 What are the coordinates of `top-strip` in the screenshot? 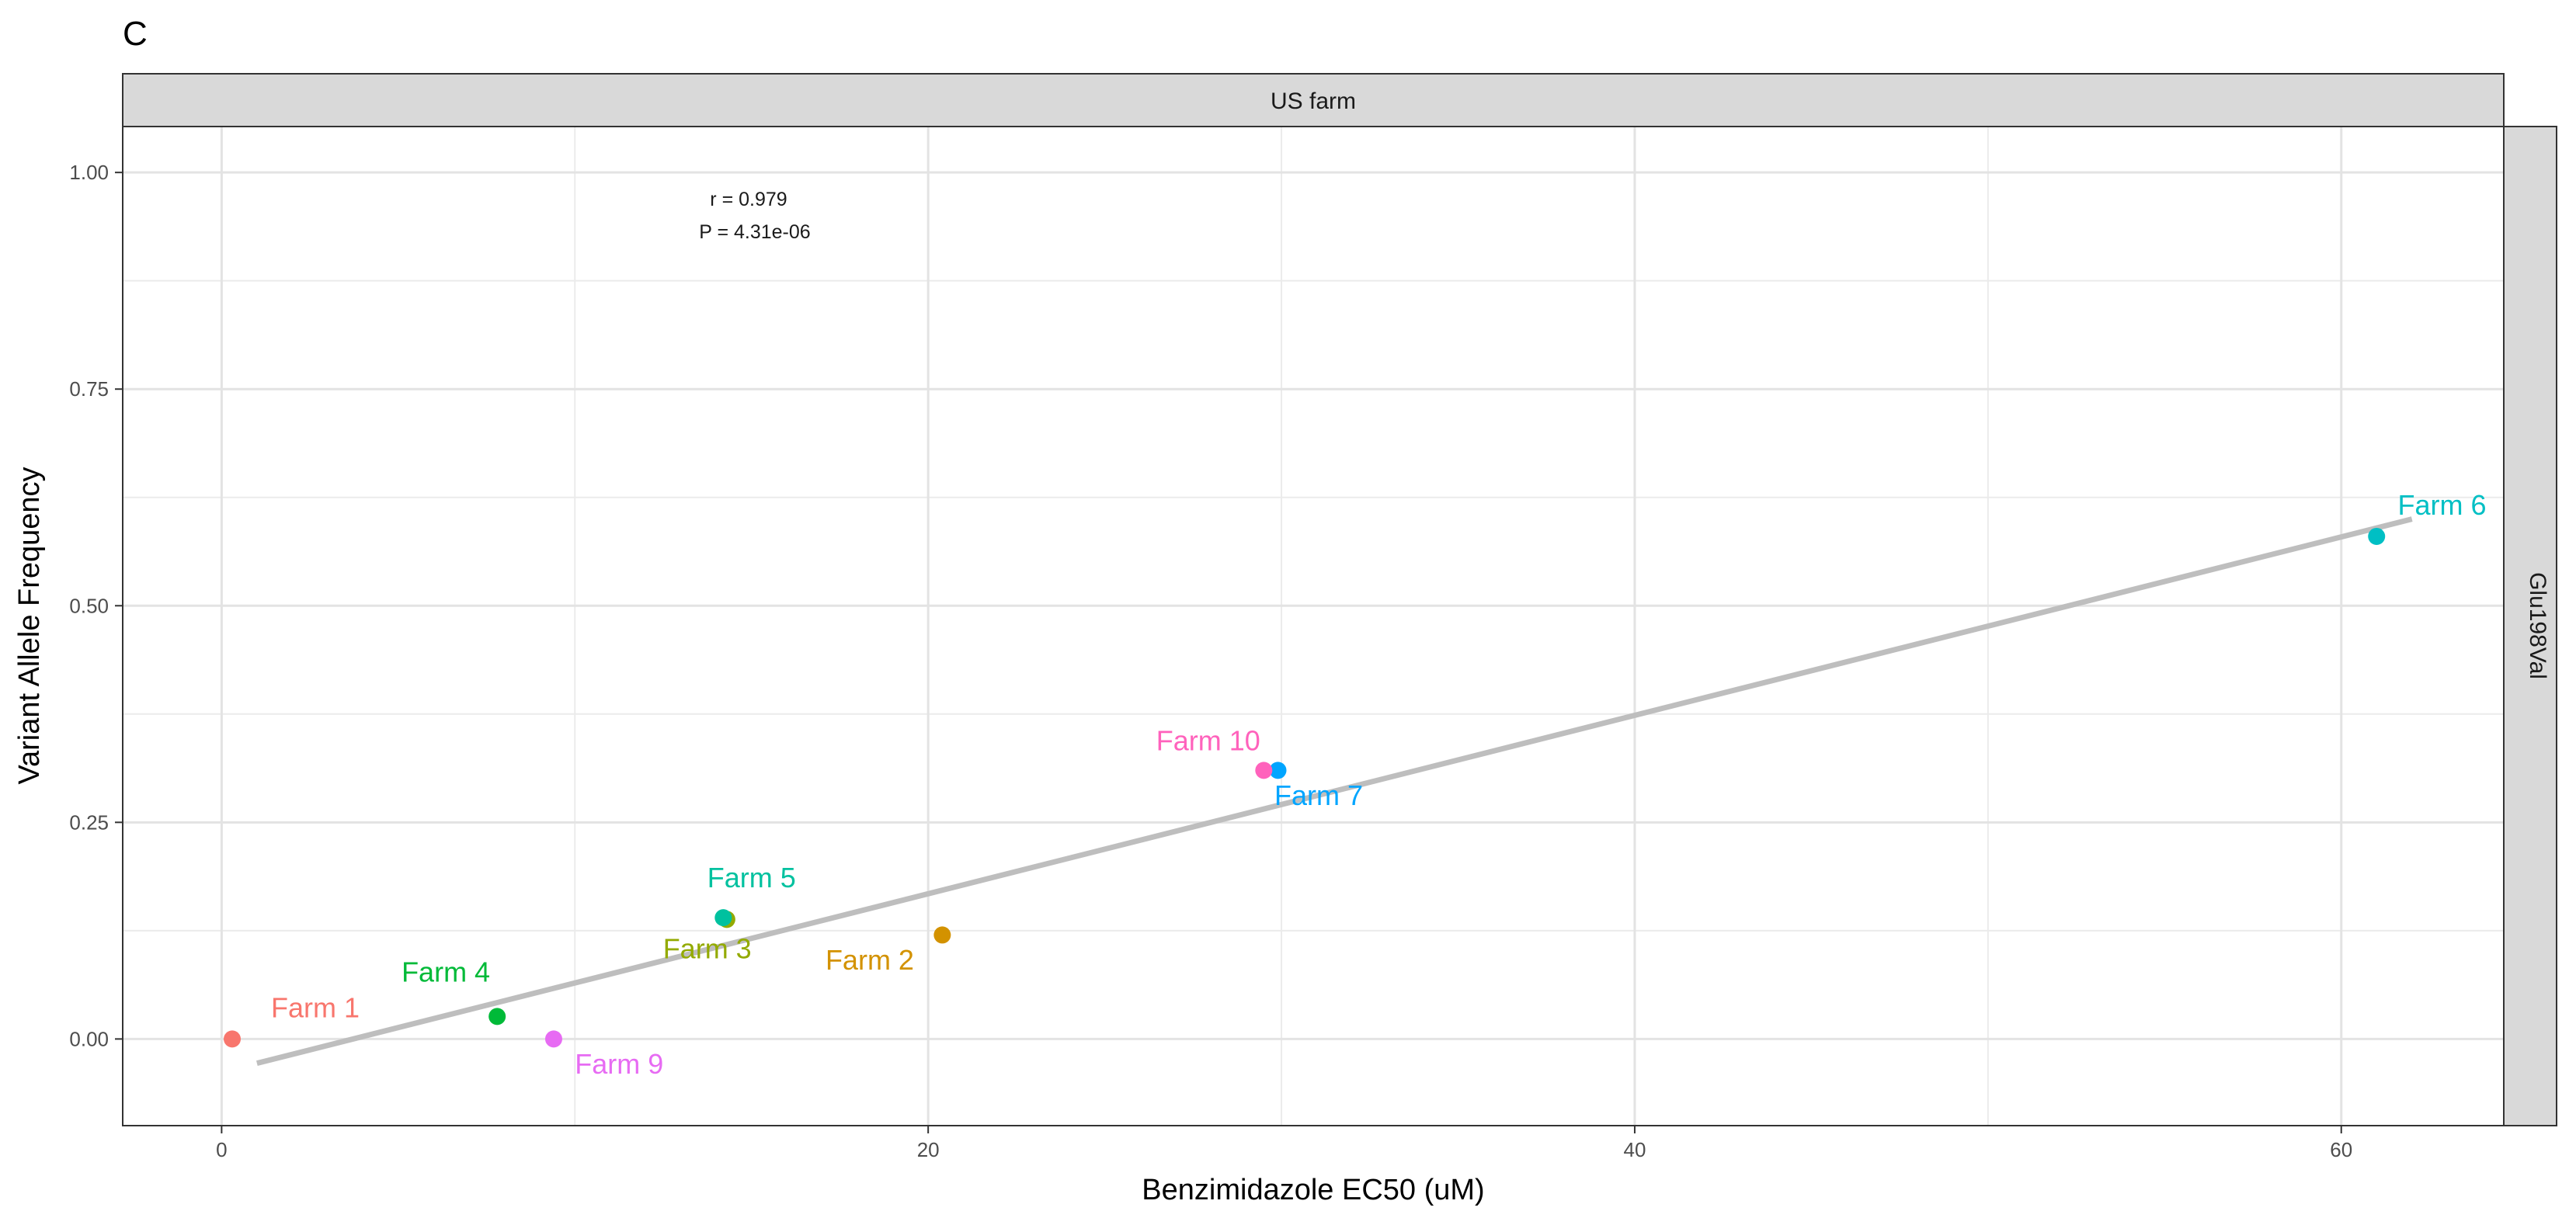 It's located at (1313, 100).